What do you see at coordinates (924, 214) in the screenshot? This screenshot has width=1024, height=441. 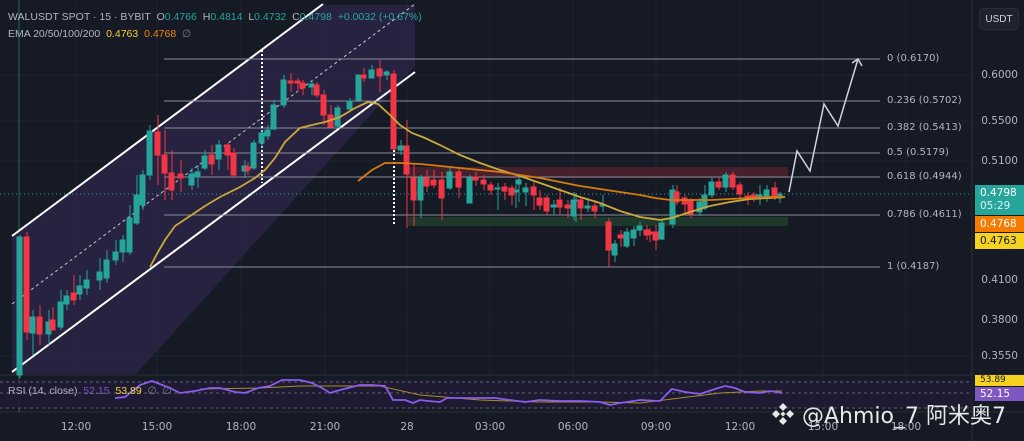 I see `fib-label-0786: 0.786 (0.4611)` at bounding box center [924, 214].